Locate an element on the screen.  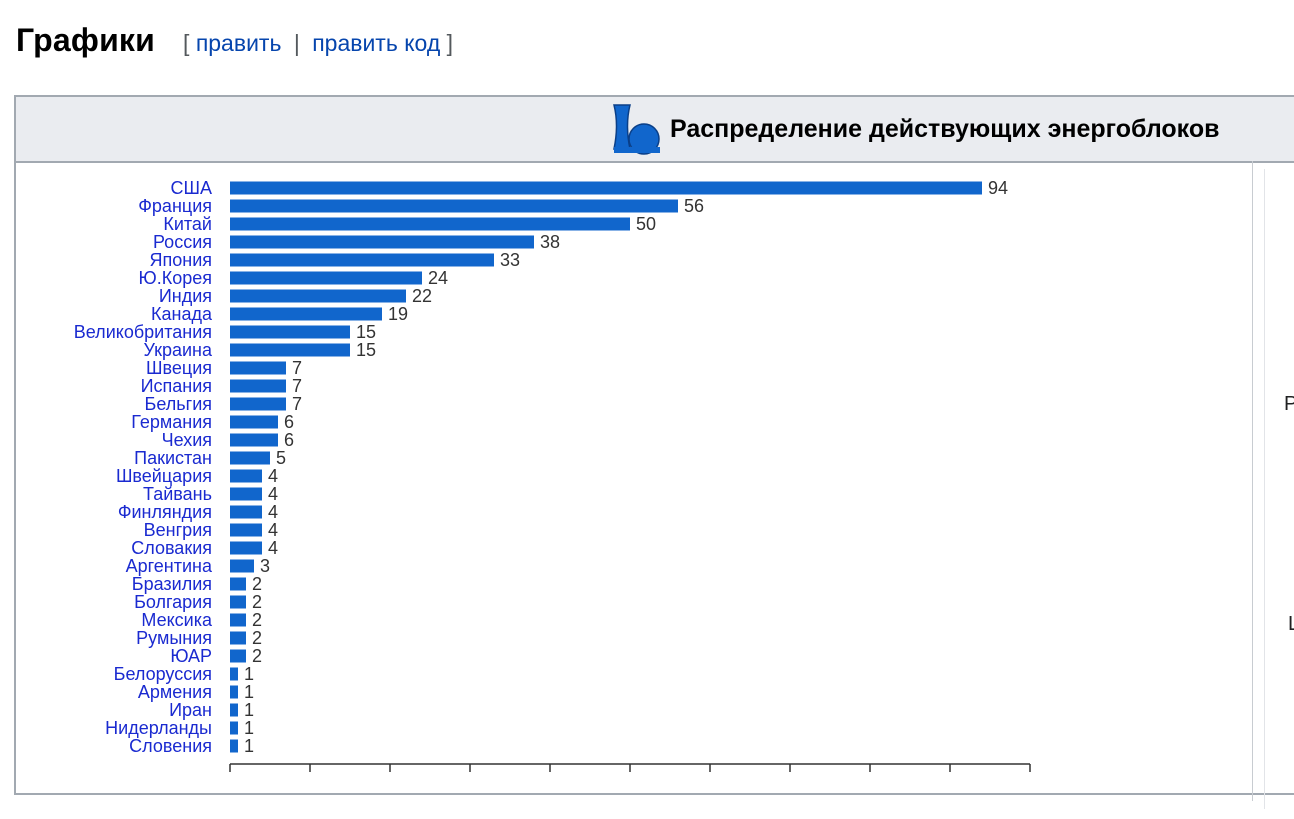
category-label: Аргентина is located at coordinates (169, 566).